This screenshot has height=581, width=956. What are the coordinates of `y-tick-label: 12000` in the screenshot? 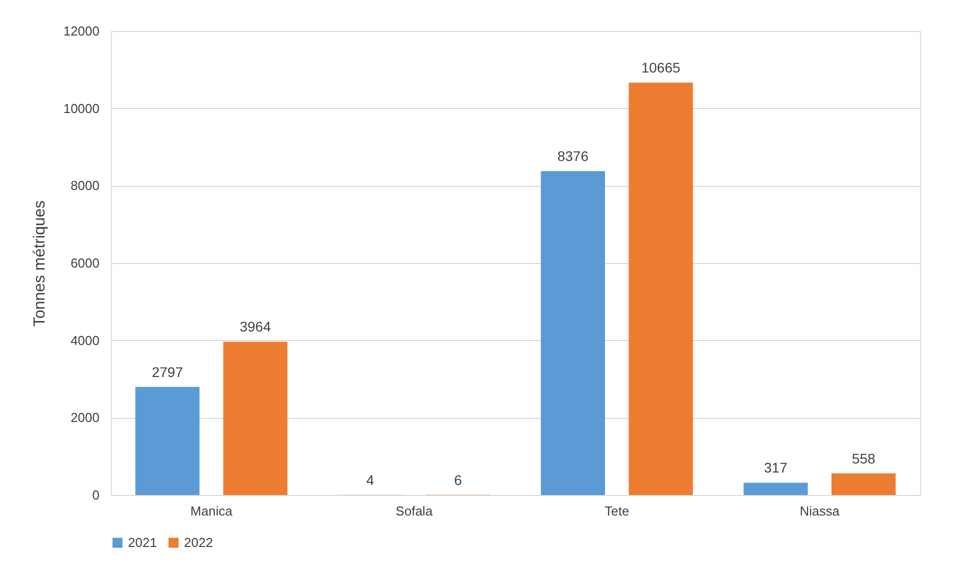 It's located at (81, 31).